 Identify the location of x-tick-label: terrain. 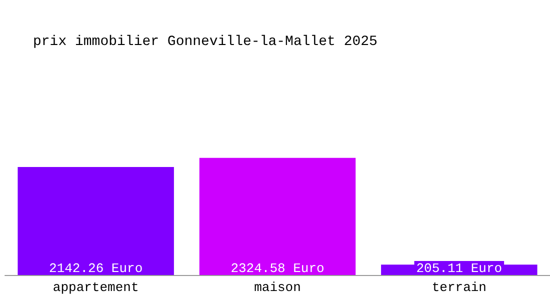
(459, 287).